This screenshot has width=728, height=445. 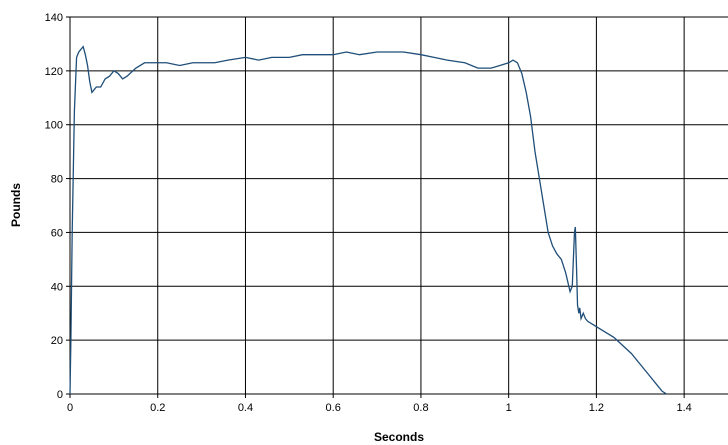 What do you see at coordinates (399, 437) in the screenshot?
I see `x-axis-title: Seconds` at bounding box center [399, 437].